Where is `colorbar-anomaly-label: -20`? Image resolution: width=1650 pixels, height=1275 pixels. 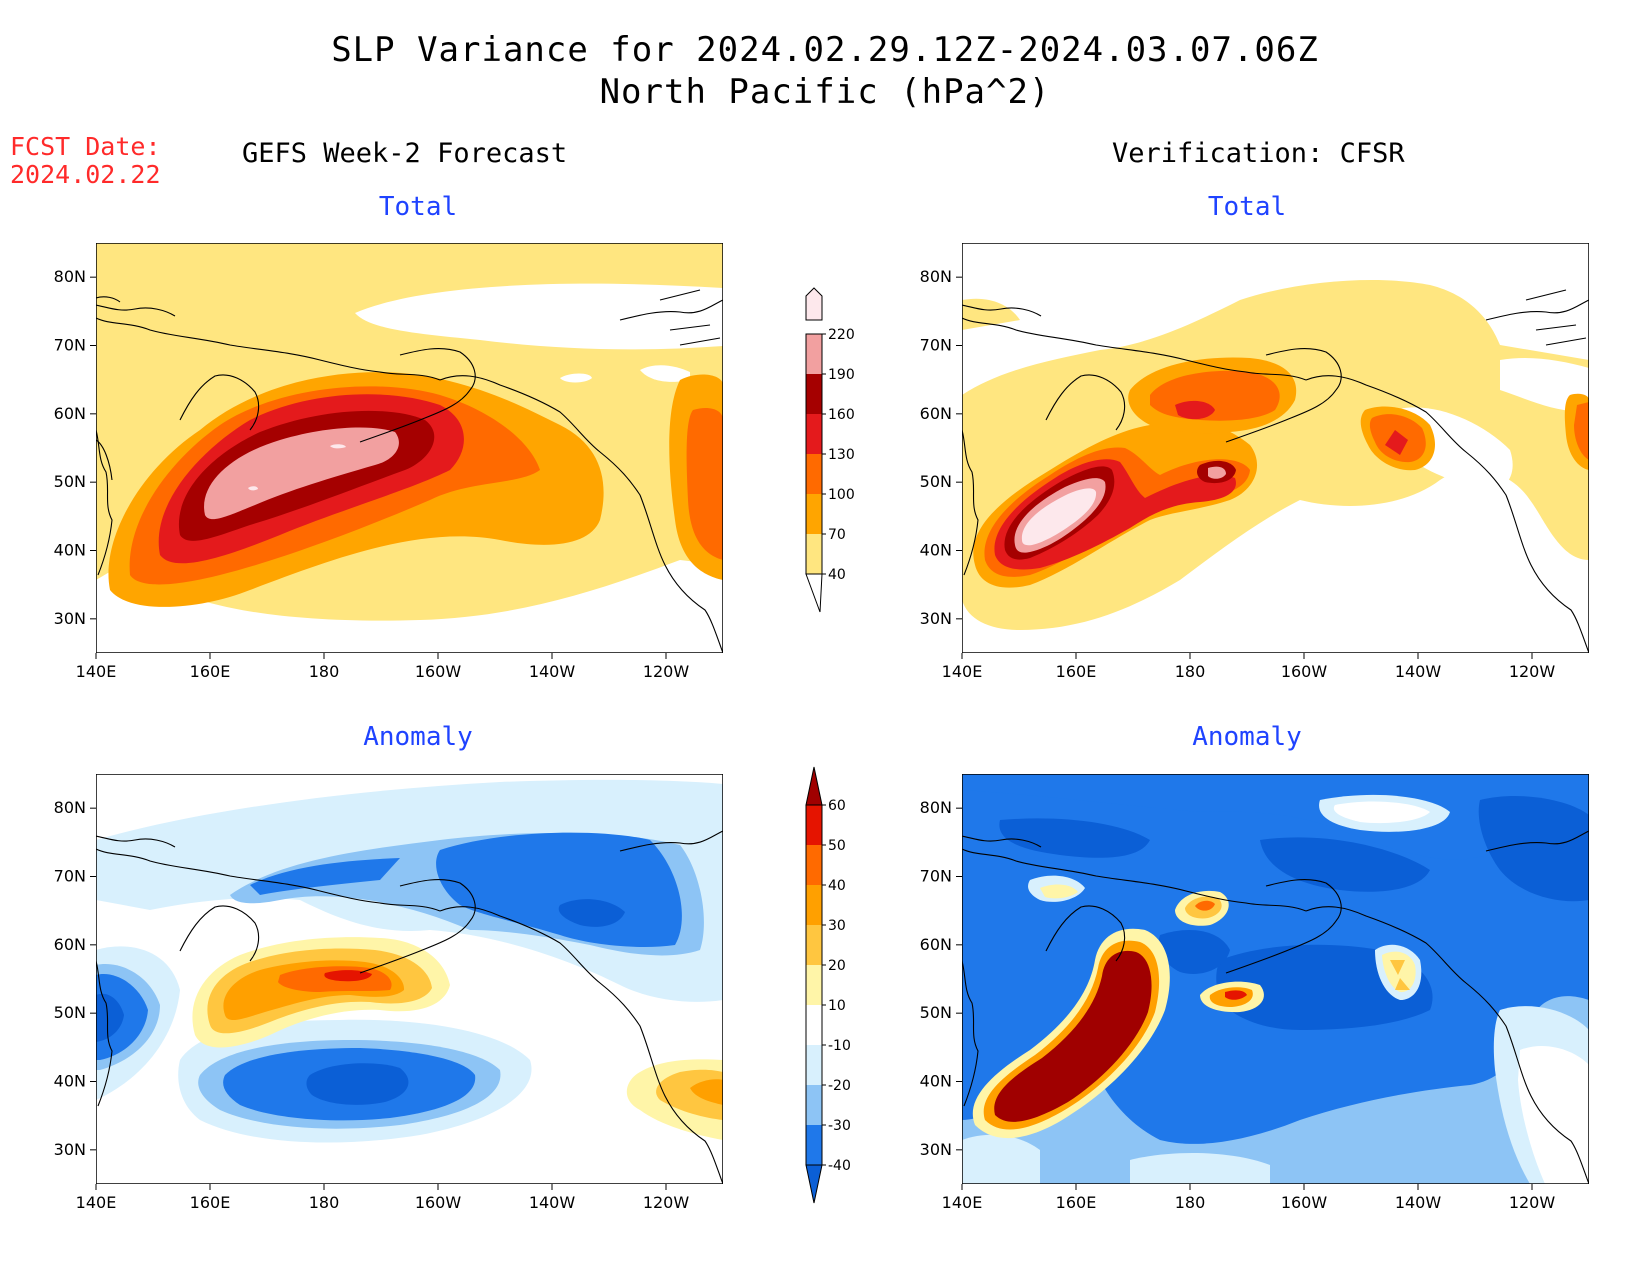
colorbar-anomaly-label: -20 is located at coordinates (839, 1086).